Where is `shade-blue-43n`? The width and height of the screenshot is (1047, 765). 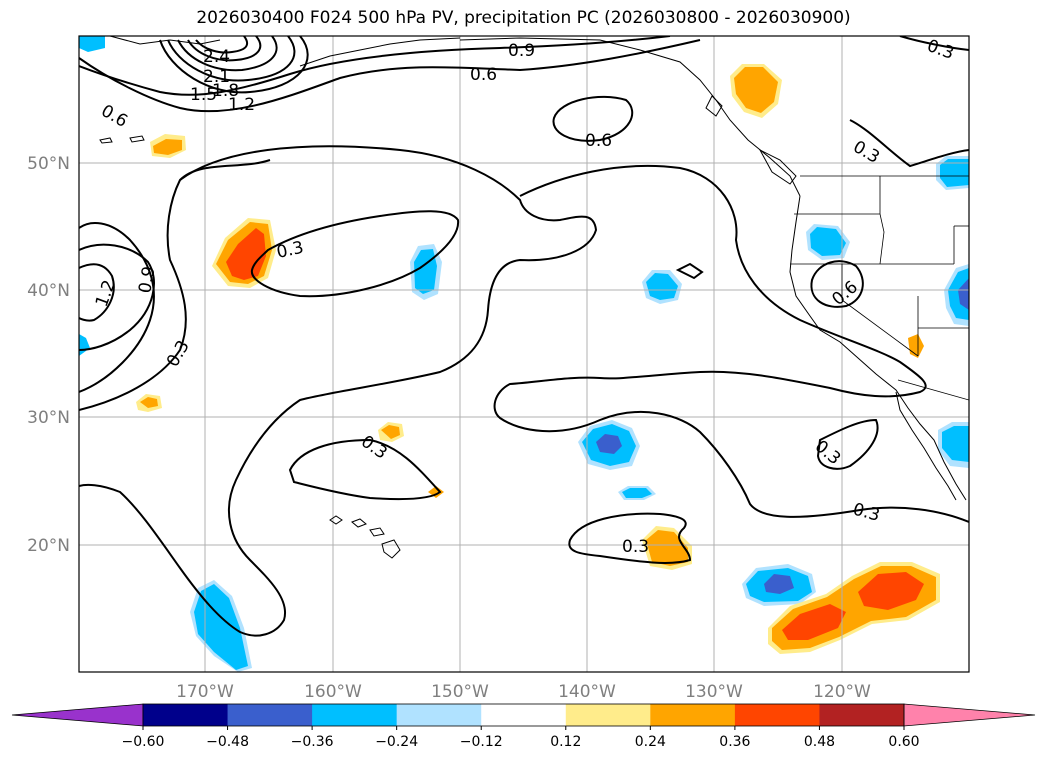
shade-blue-43n is located at coordinates (828, 241).